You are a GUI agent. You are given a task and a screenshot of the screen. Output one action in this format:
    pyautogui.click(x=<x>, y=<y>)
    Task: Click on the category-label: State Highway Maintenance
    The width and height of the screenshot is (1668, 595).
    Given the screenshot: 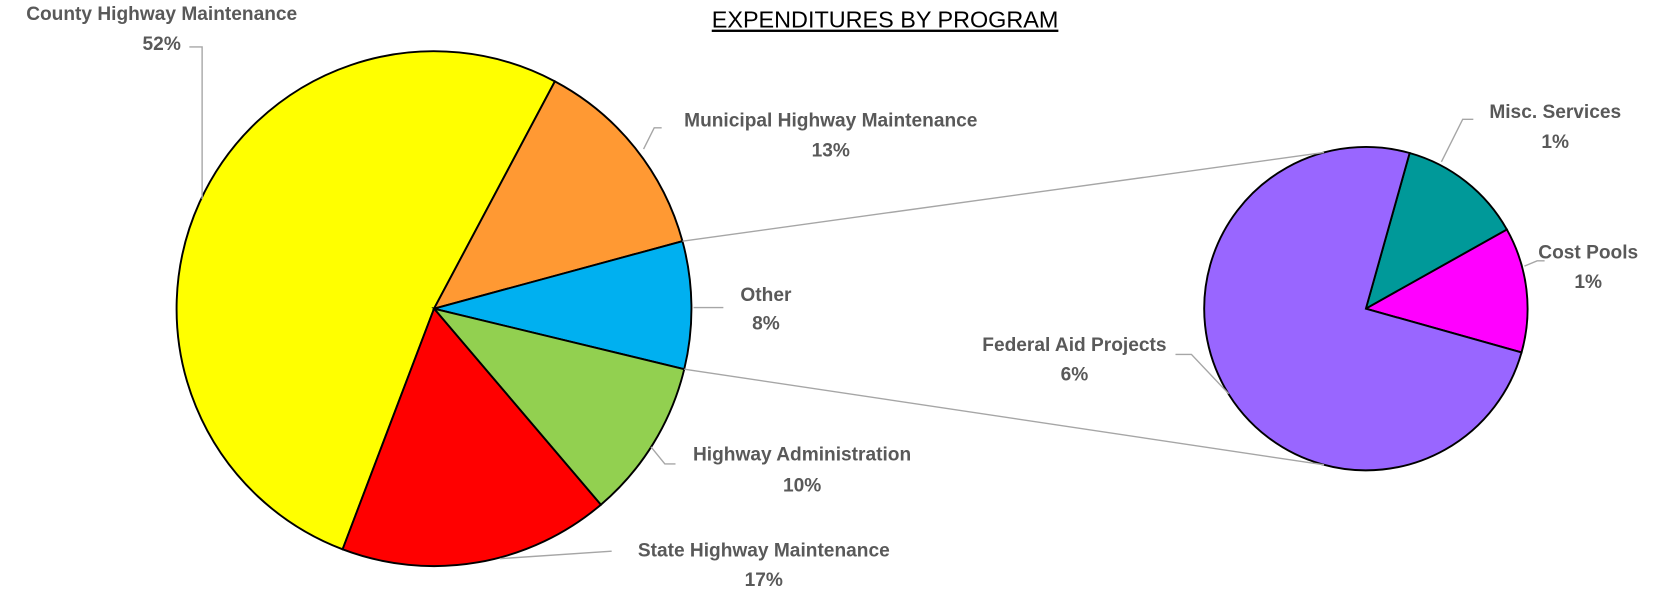 What is the action you would take?
    pyautogui.click(x=764, y=550)
    